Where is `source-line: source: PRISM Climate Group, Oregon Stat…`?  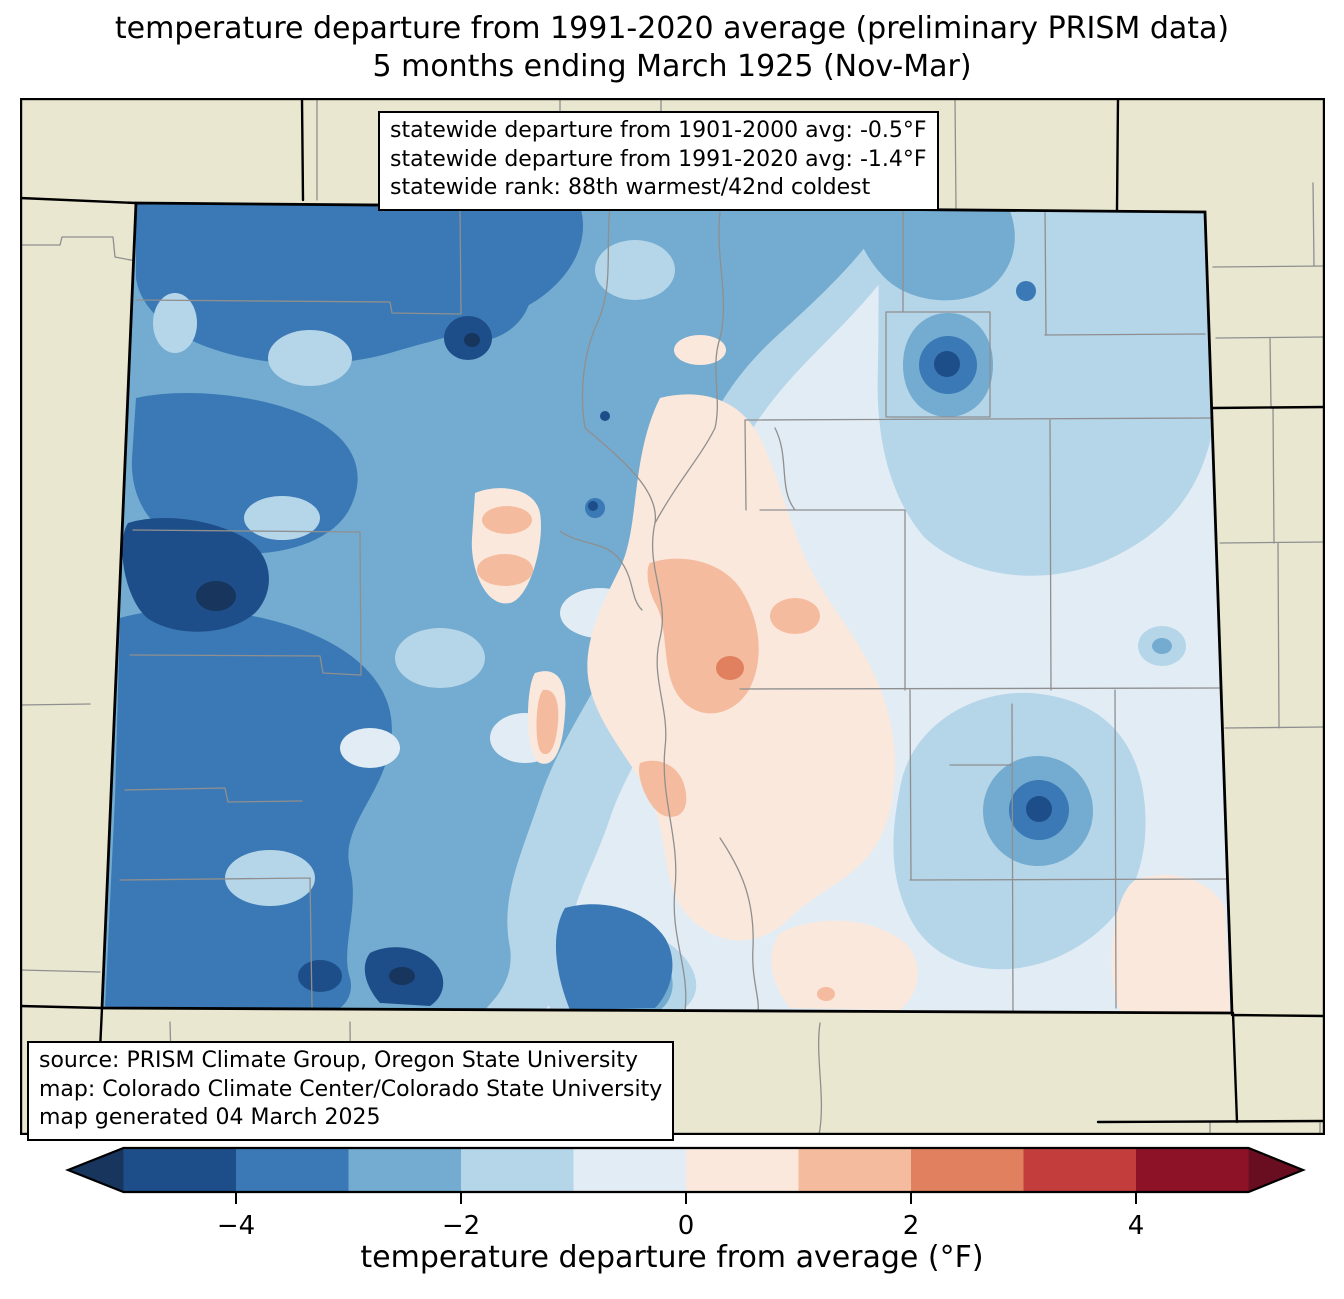 source-line: source: PRISM Climate Group, Oregon Stat… is located at coordinates (339, 1060).